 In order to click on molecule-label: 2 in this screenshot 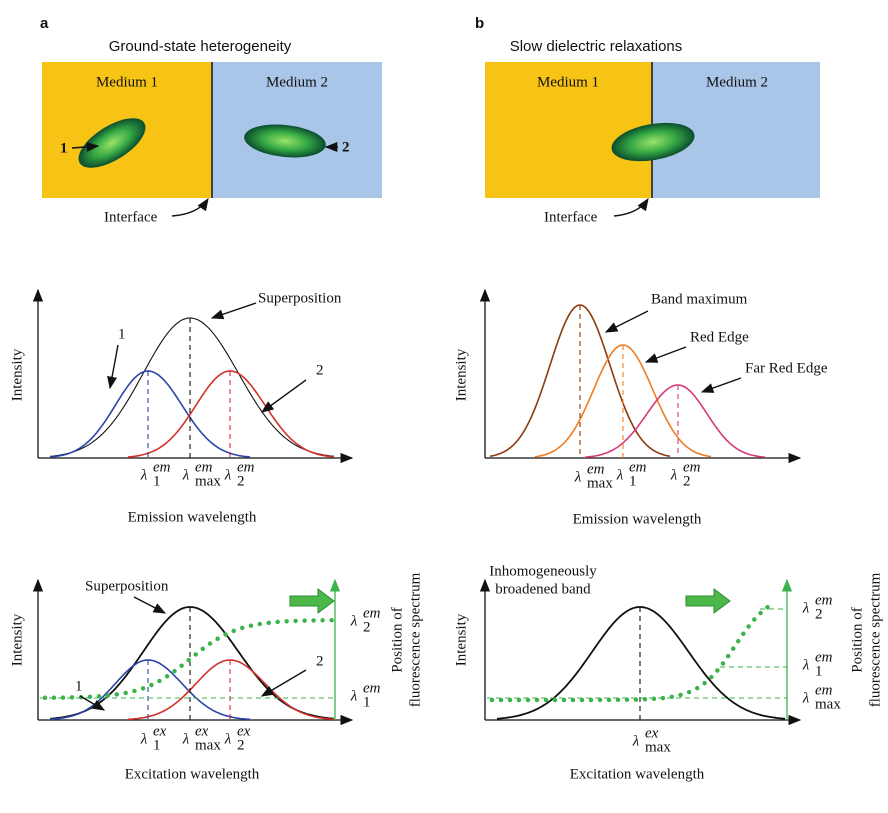, I will do `click(346, 147)`.